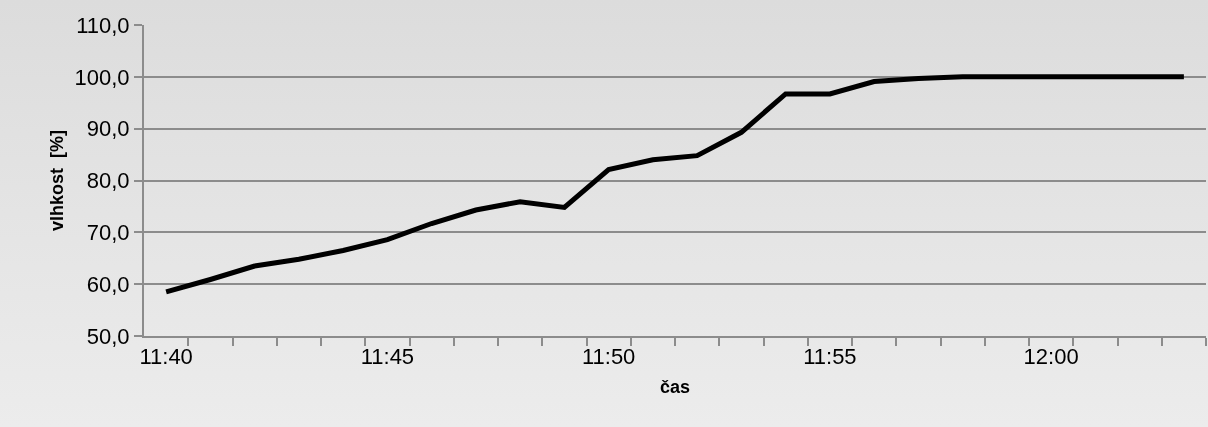  I want to click on y-tick-label: 110,0, so click(103, 25).